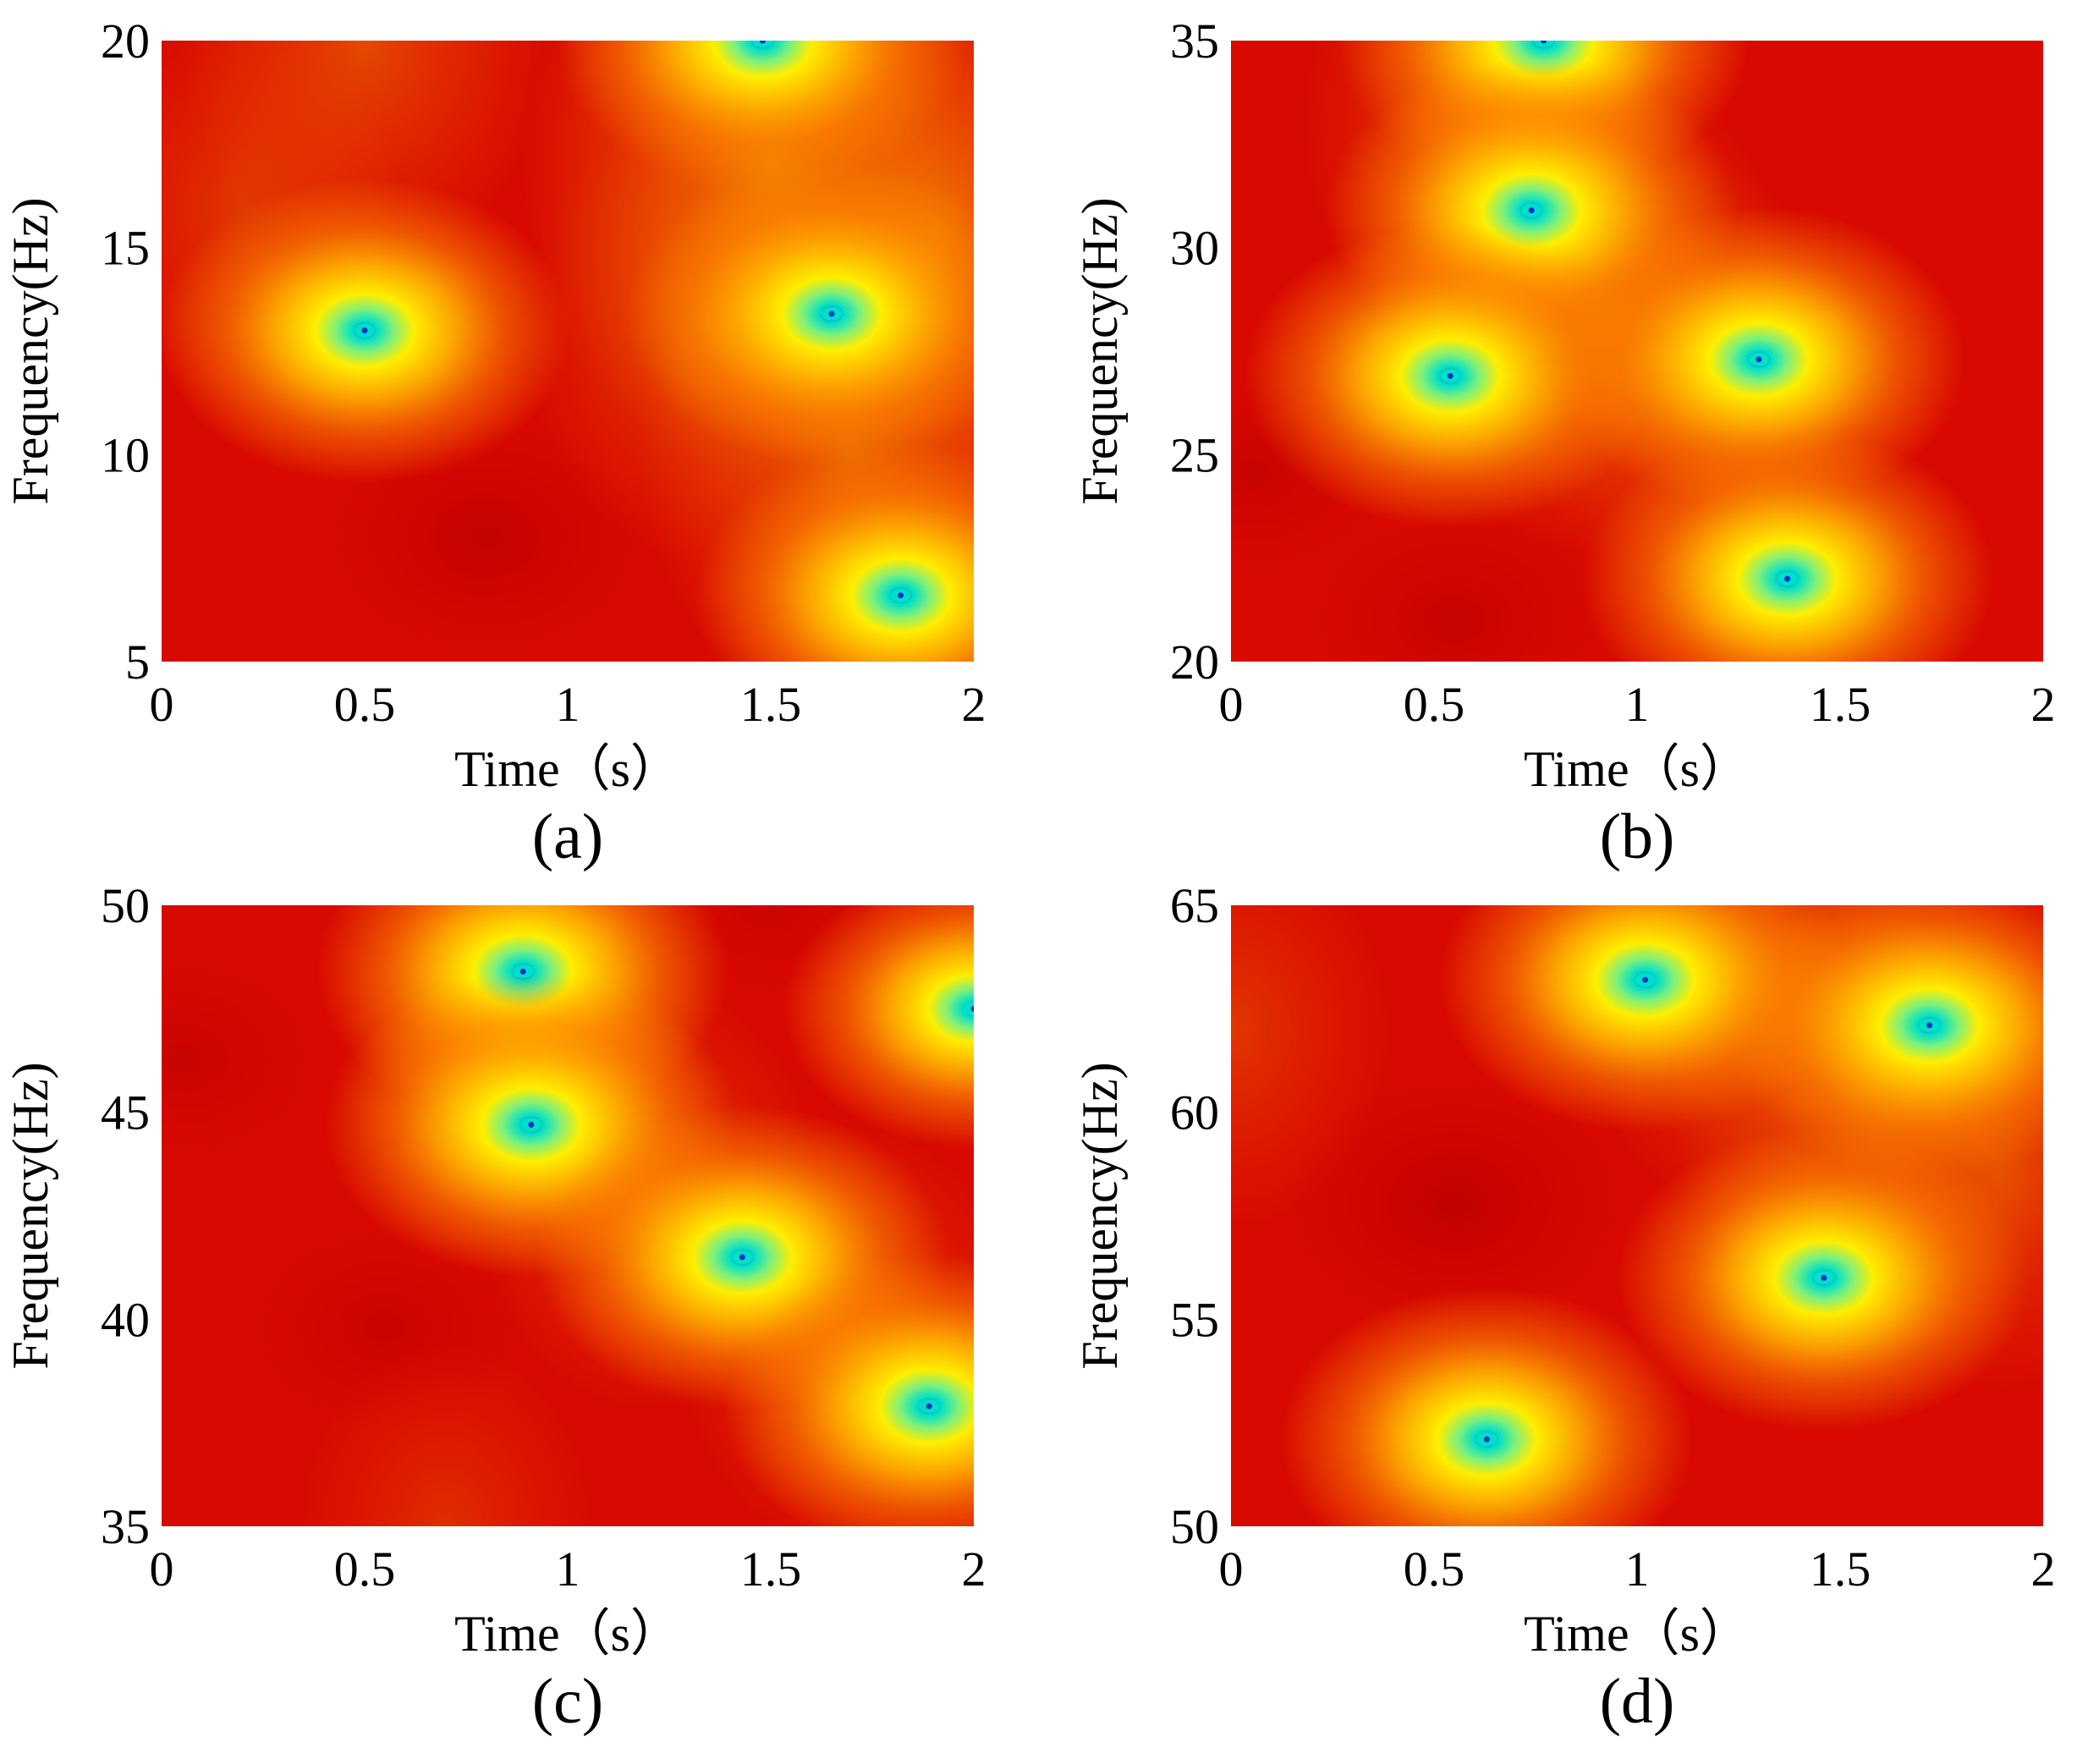 The image size is (2077, 1764). I want to click on y-tick-label: 40, so click(125, 1319).